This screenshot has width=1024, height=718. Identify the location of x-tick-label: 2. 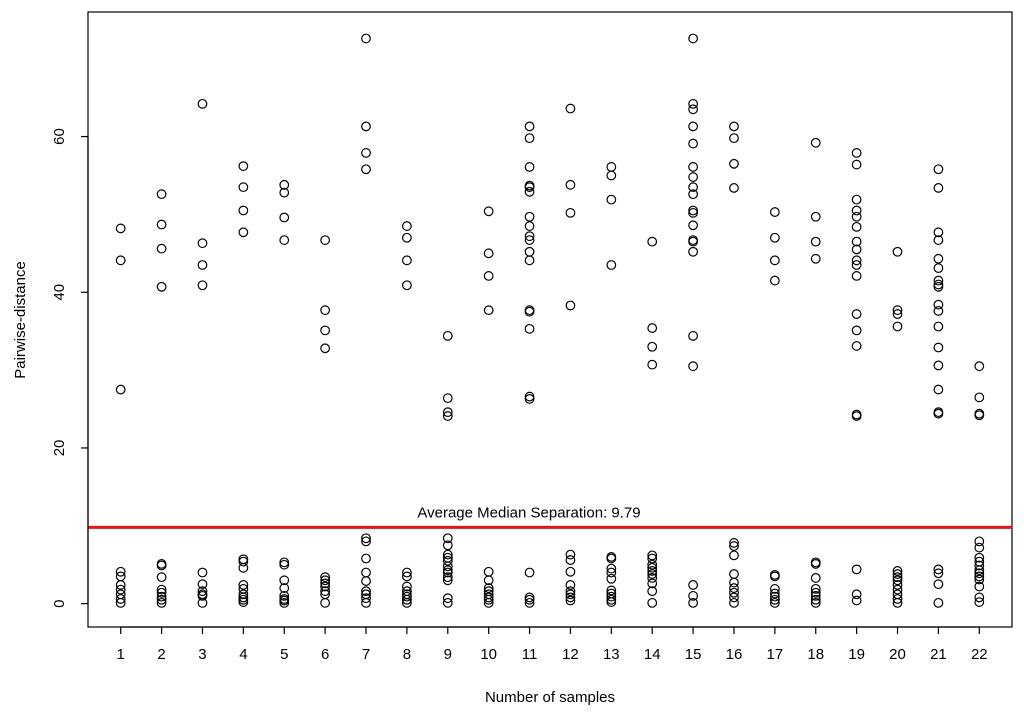
(161, 654).